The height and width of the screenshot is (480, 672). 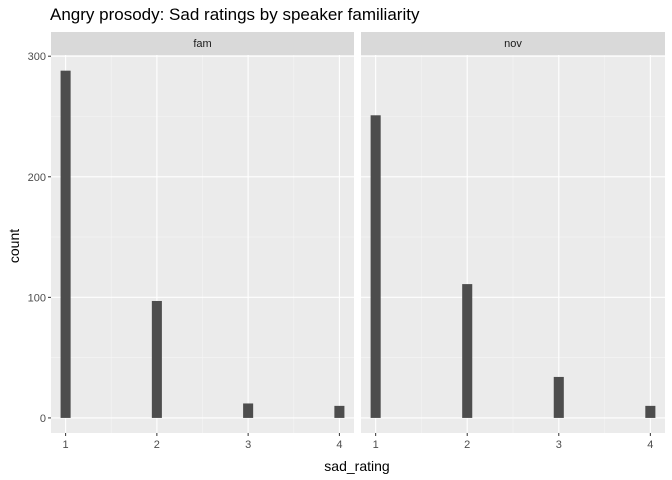 What do you see at coordinates (37, 178) in the screenshot?
I see `y-tick-label: 200` at bounding box center [37, 178].